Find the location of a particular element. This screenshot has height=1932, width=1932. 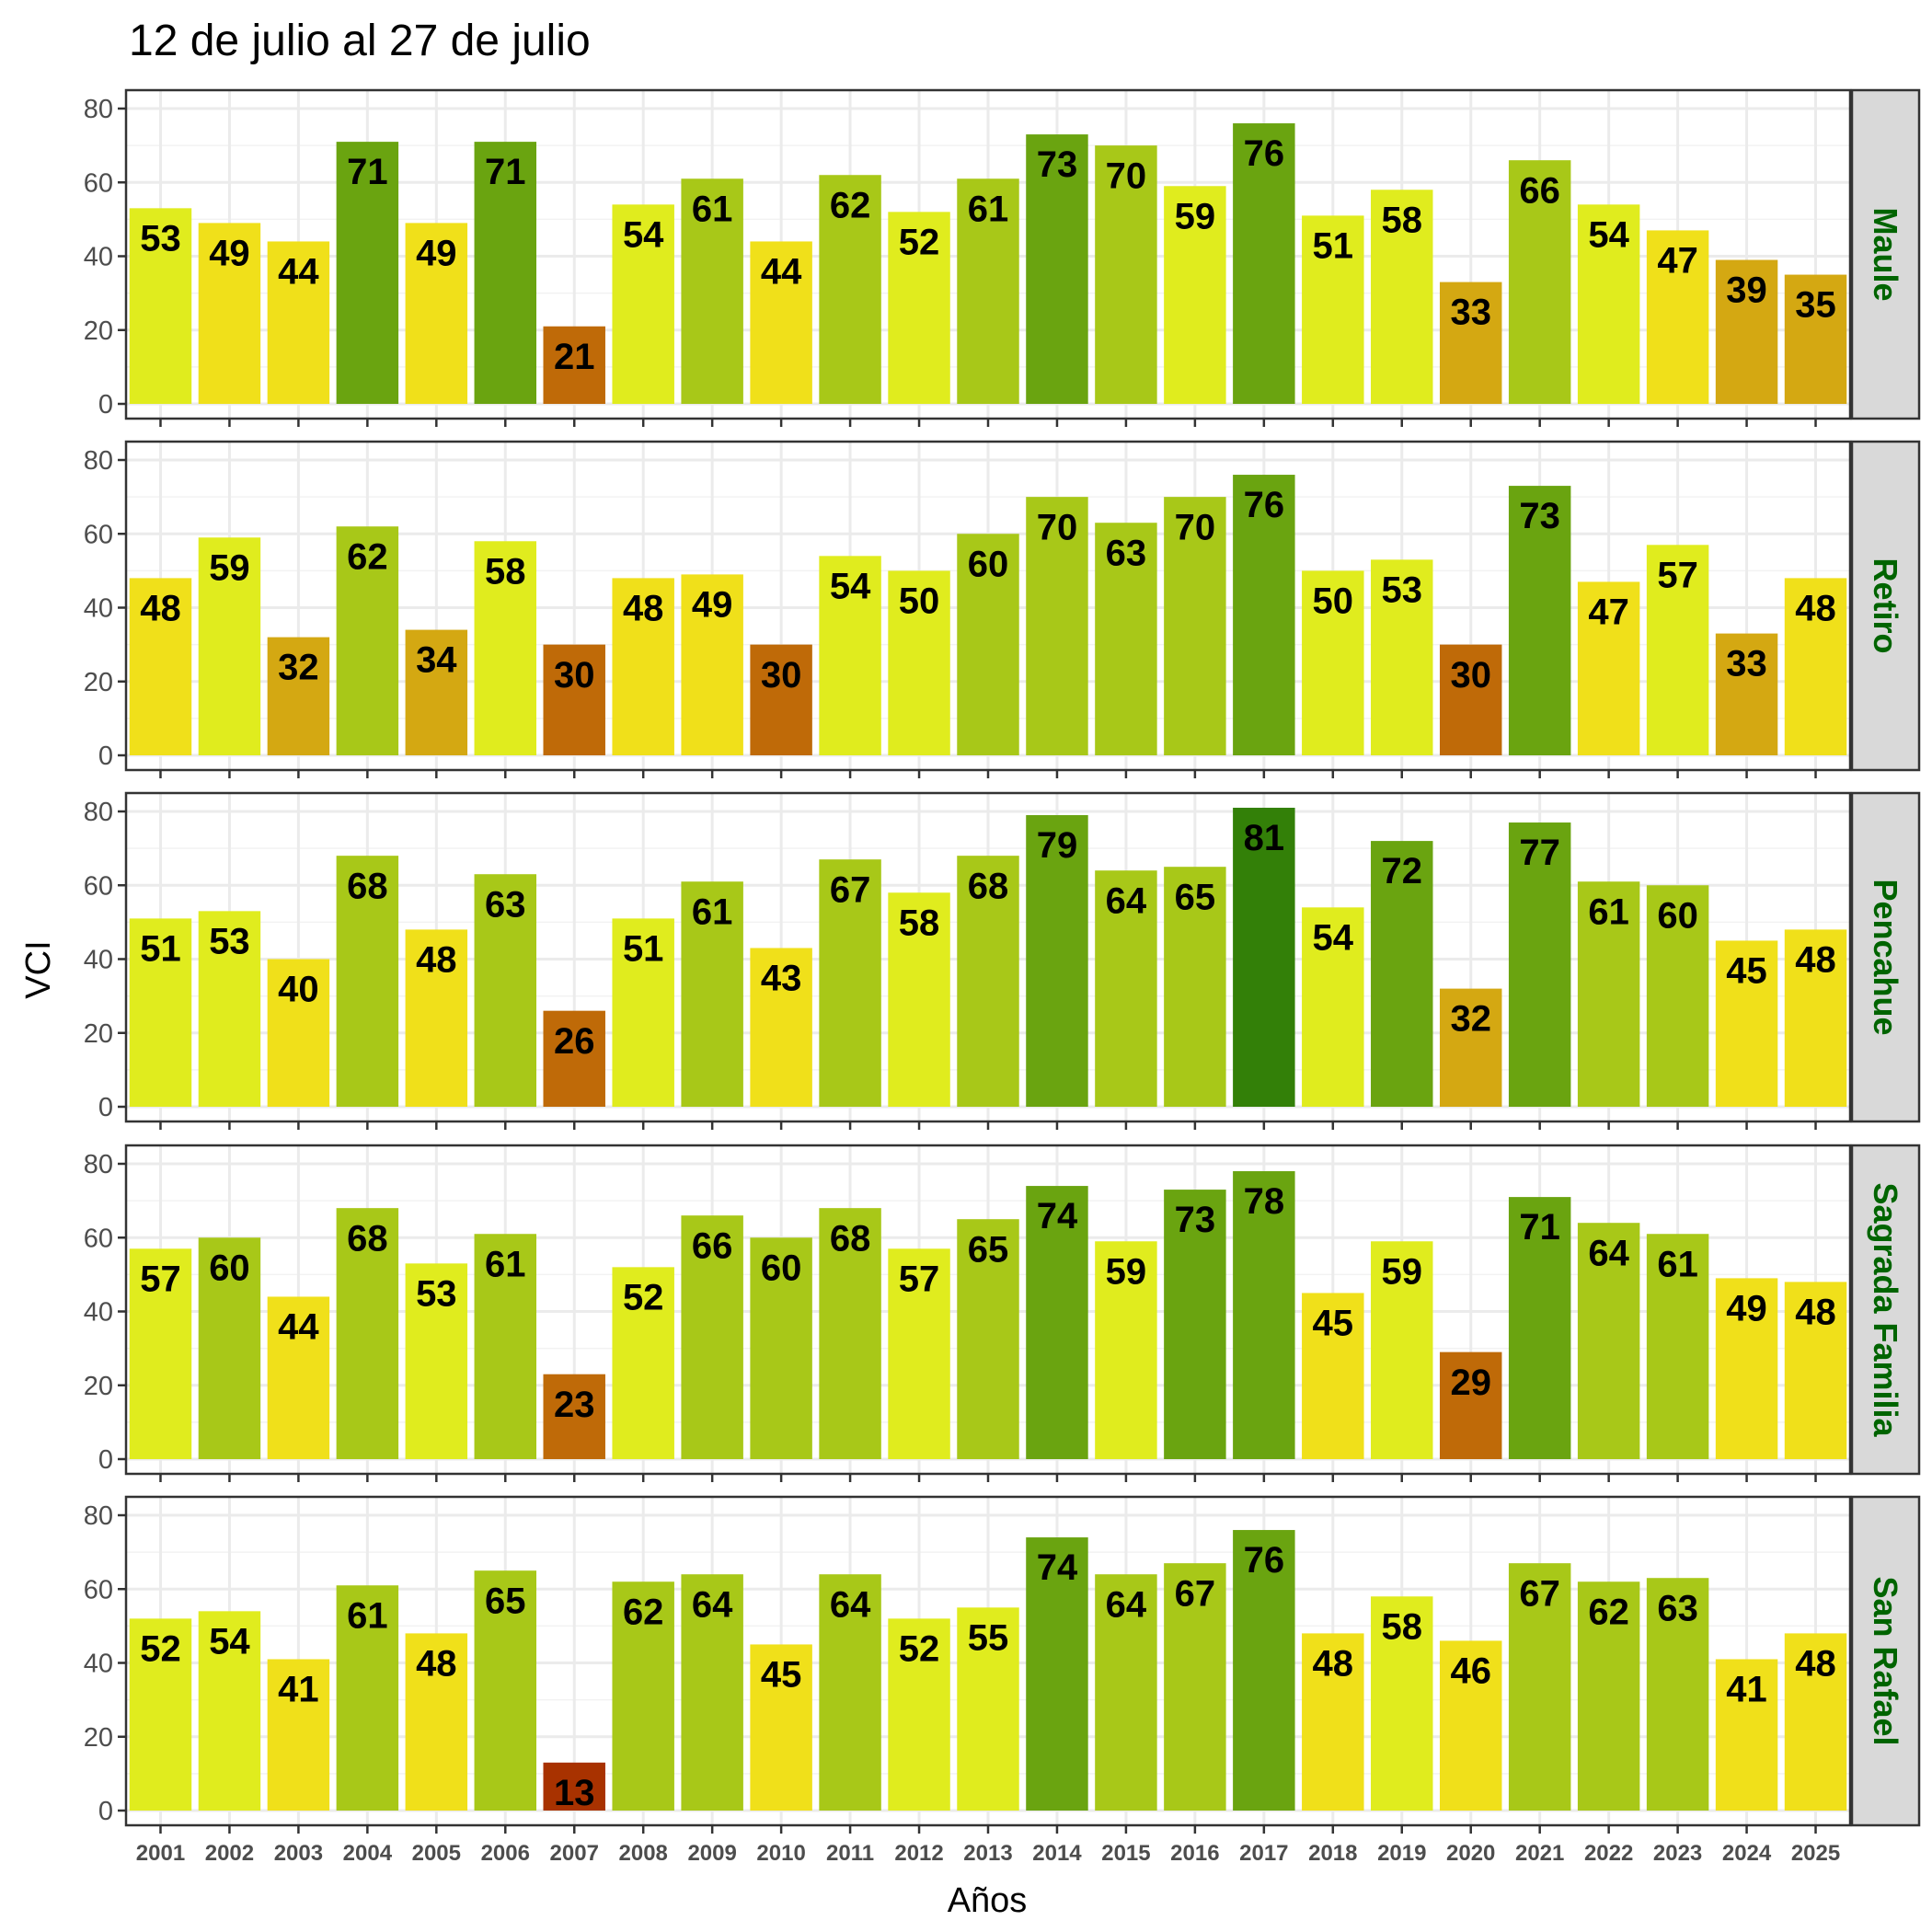

data-label: 63 is located at coordinates (505, 904).